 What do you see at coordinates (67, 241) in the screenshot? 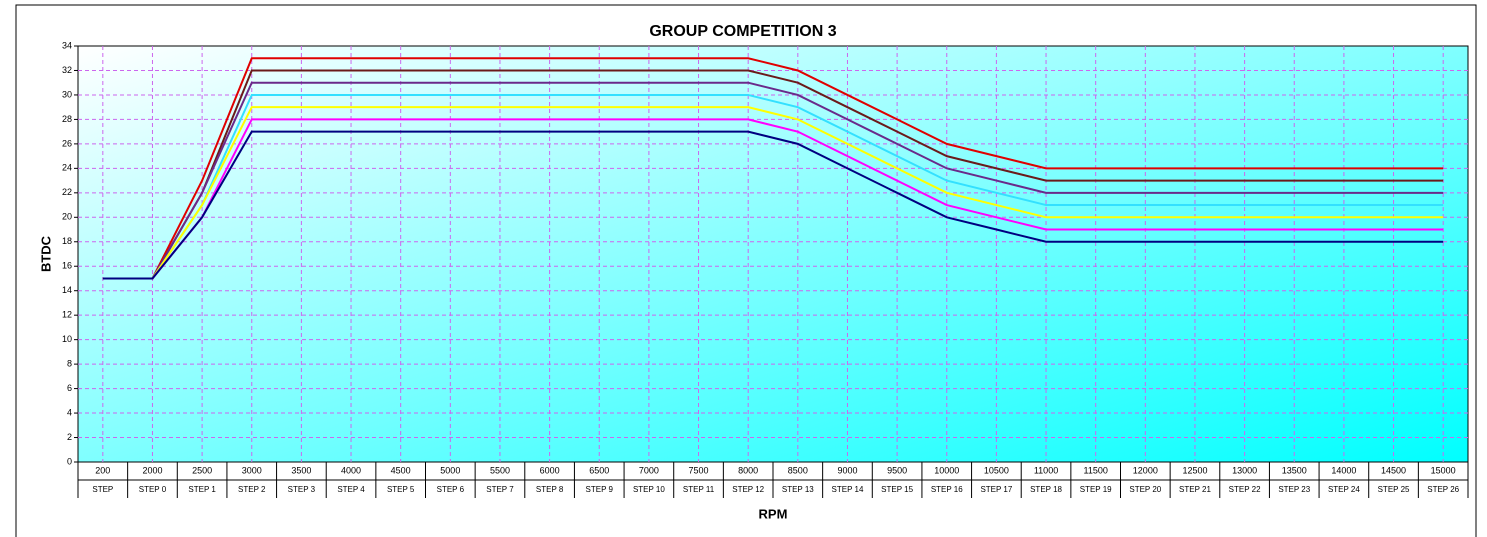
I see `y-tick-label: 18` at bounding box center [67, 241].